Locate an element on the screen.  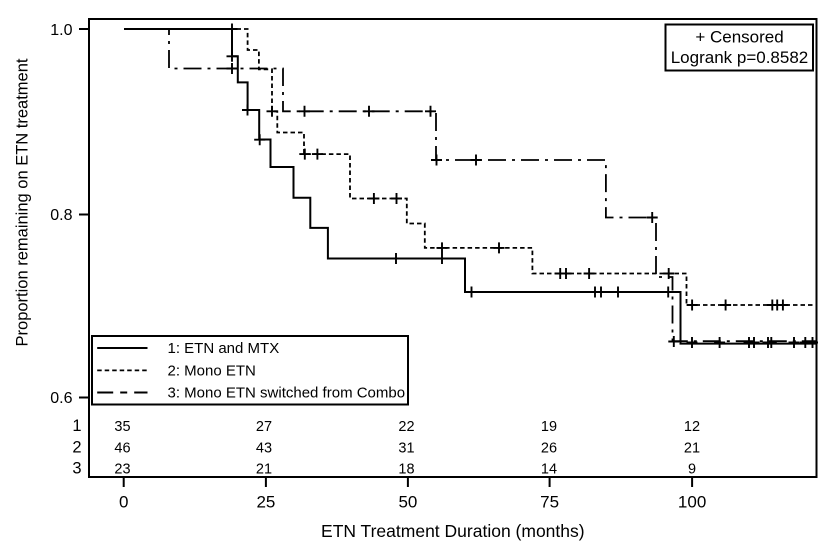
svg-text: 75 is located at coordinates (549, 502).